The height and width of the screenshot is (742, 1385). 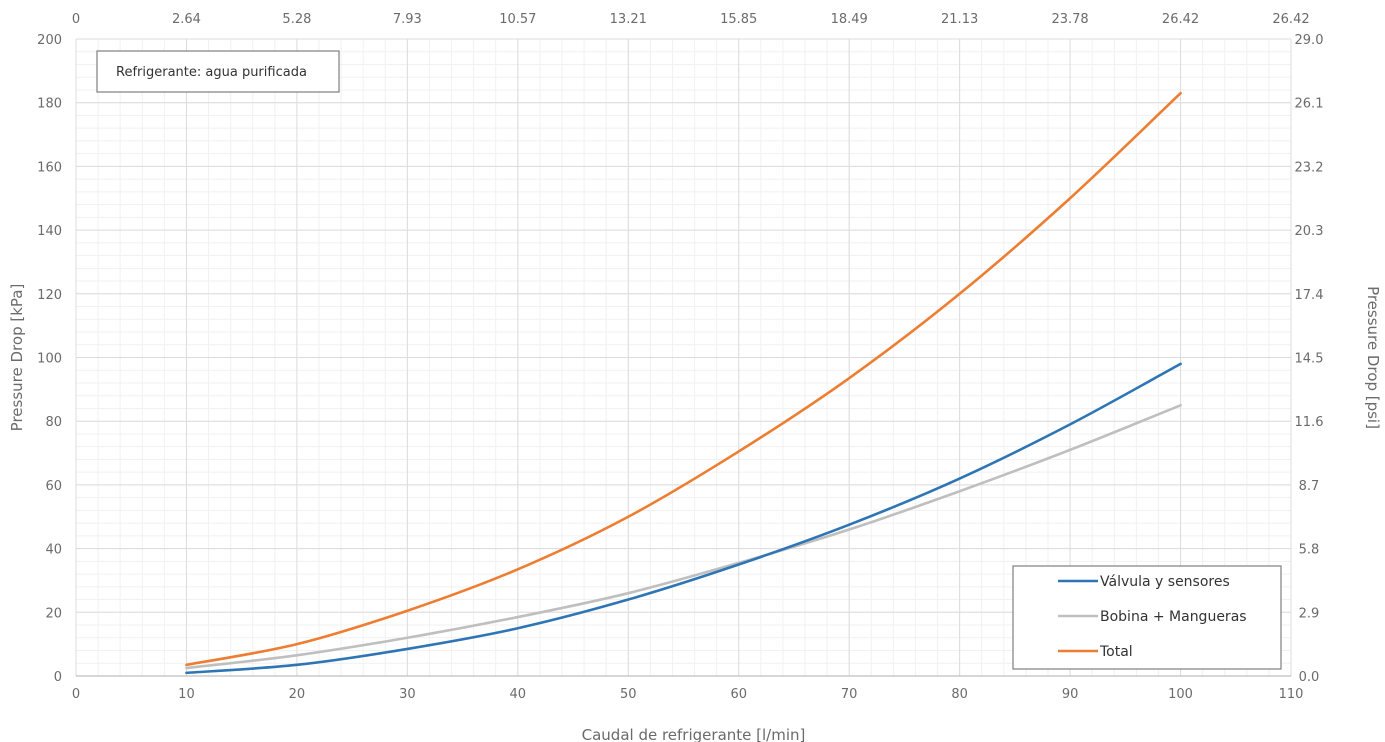 I want to click on y-tick-label: 100, so click(x=49, y=359).